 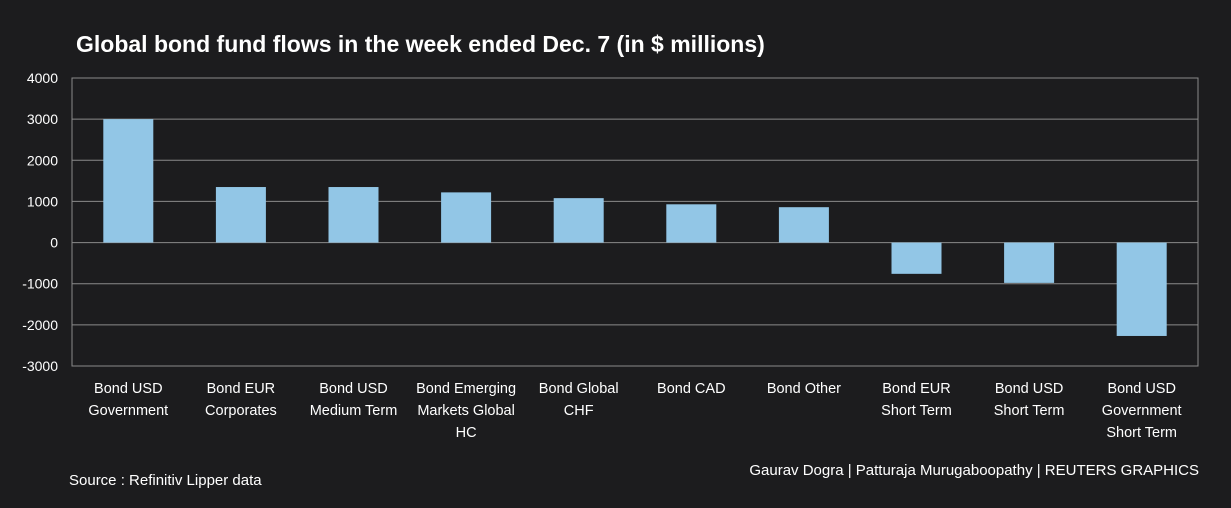 What do you see at coordinates (916, 400) in the screenshot?
I see `x-category-label: Bond EUR Short Term` at bounding box center [916, 400].